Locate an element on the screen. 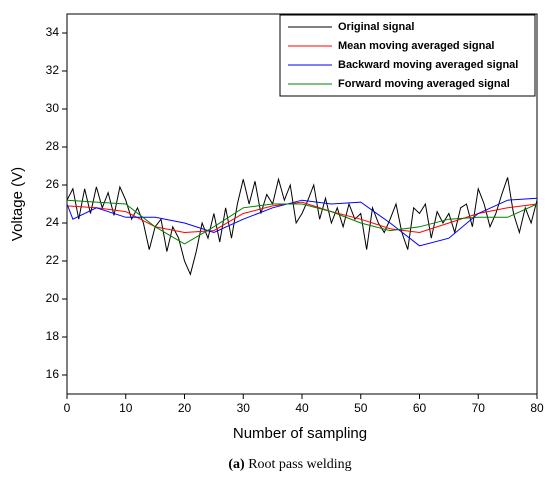  y-tick-label: 32 is located at coordinates (53, 70).